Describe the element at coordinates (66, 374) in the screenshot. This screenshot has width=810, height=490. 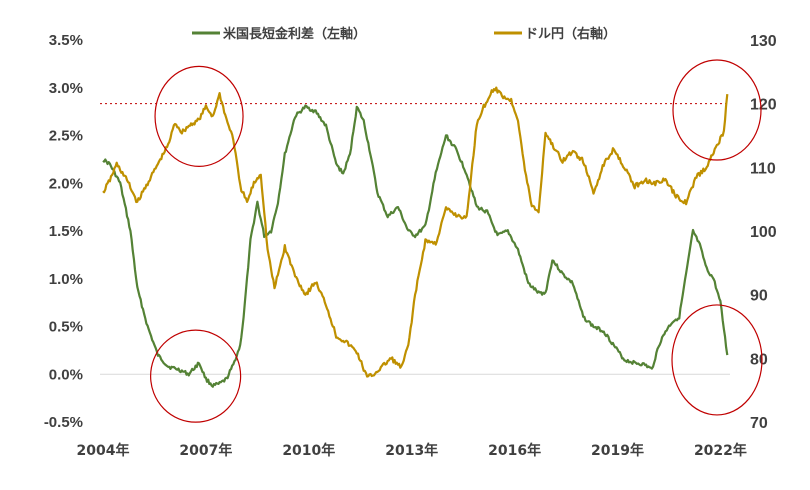
I see `left-tick-label: 0.0%` at that location.